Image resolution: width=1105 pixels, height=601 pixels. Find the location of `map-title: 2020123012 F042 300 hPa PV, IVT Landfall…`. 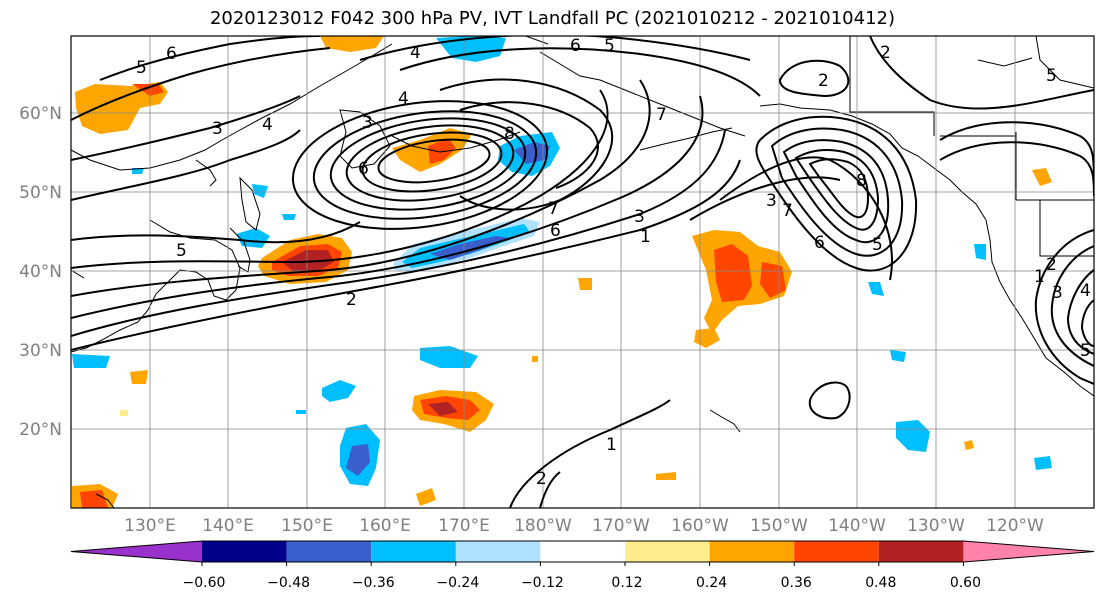

map-title: 2020123012 F042 300 hPa PV, IVT Landfall… is located at coordinates (552, 18).